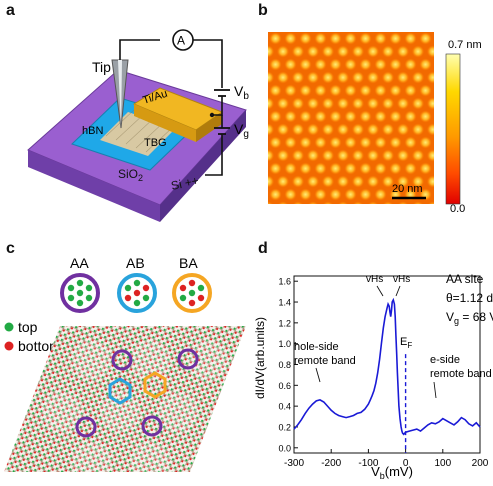 The width and height of the screenshot is (493, 486). Describe the element at coordinates (39, 346) in the screenshot. I see `legend-bottom-label: bottom` at that location.